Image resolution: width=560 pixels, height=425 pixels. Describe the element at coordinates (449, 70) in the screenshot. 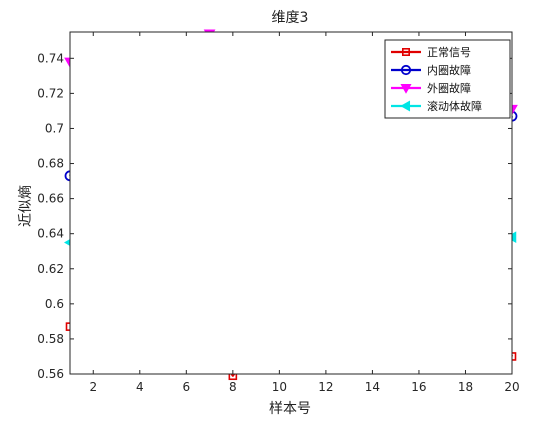

I see `legend-label: 内圈故障` at that location.